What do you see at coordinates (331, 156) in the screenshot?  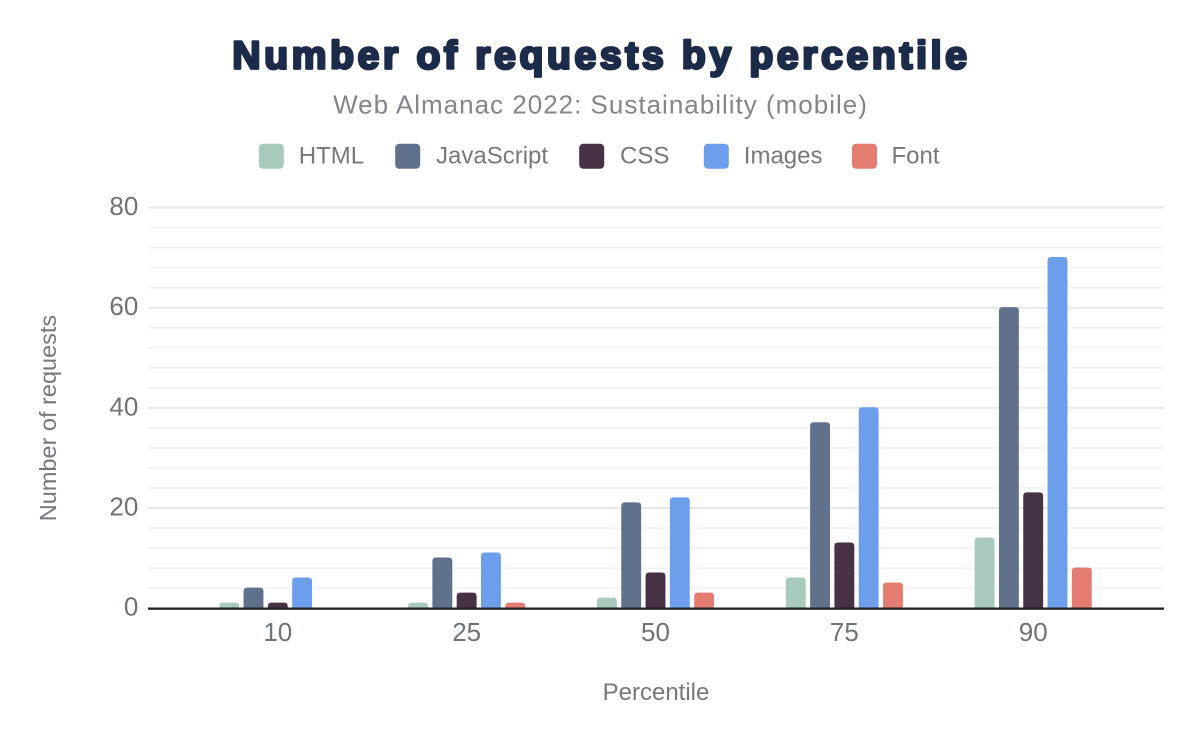 I see `svg-text: HTML` at bounding box center [331, 156].